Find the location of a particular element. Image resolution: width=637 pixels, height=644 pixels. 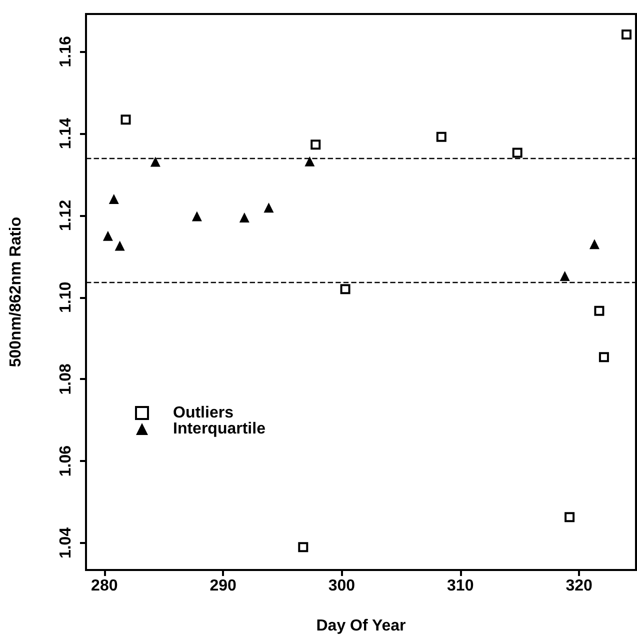

legend-label: Outliers is located at coordinates (203, 413).